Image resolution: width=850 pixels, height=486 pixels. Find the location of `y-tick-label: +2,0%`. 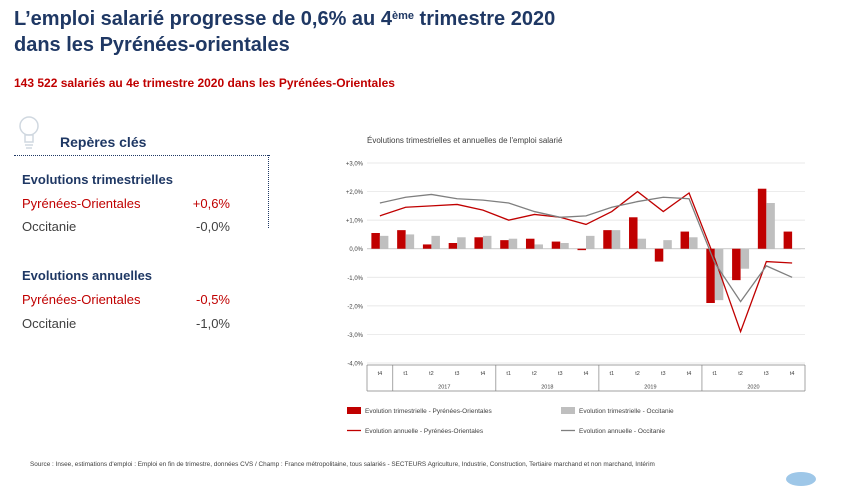

y-tick-label: +2,0% is located at coordinates (355, 193).